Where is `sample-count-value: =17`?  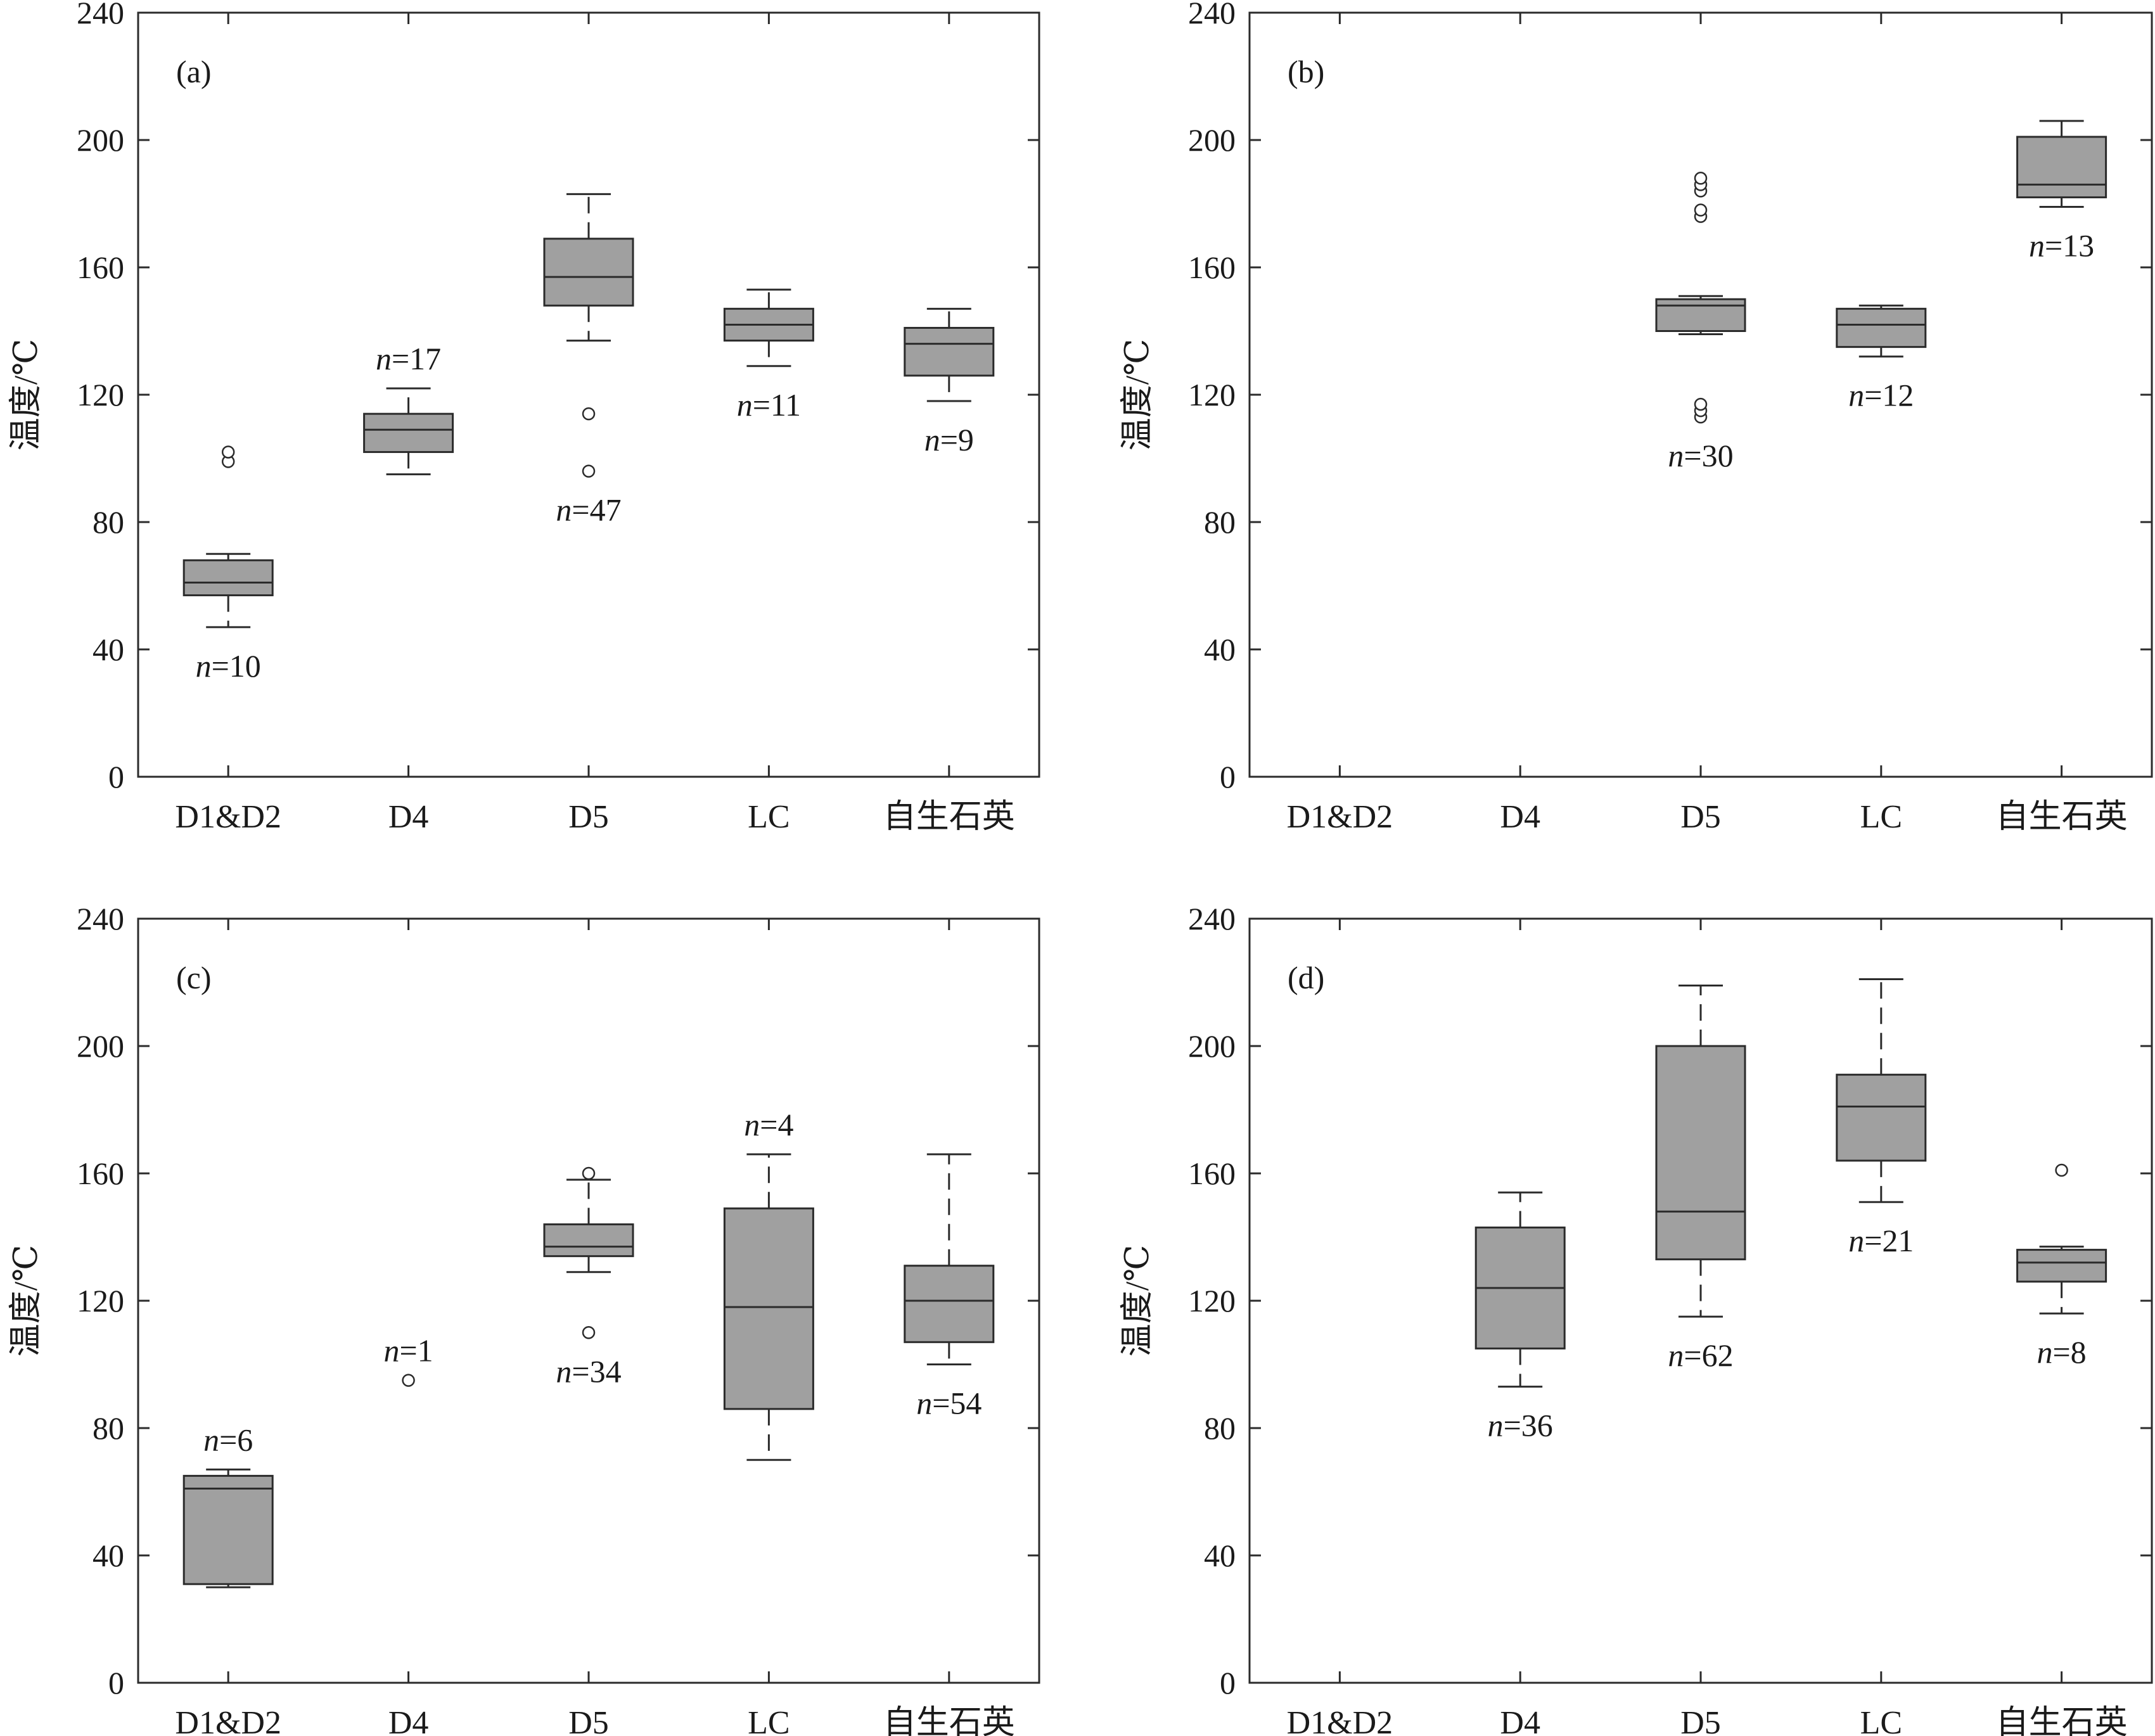
sample-count-value: =17 is located at coordinates (417, 358).